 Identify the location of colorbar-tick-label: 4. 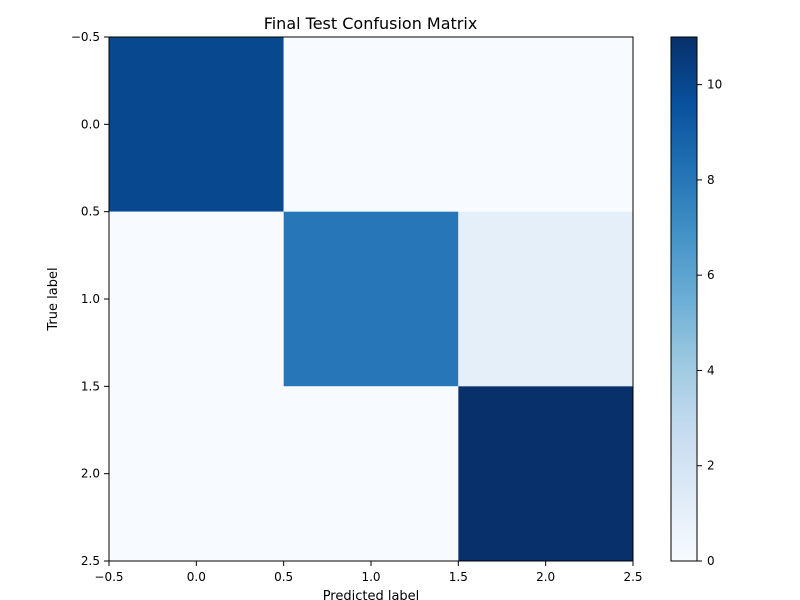
(711, 370).